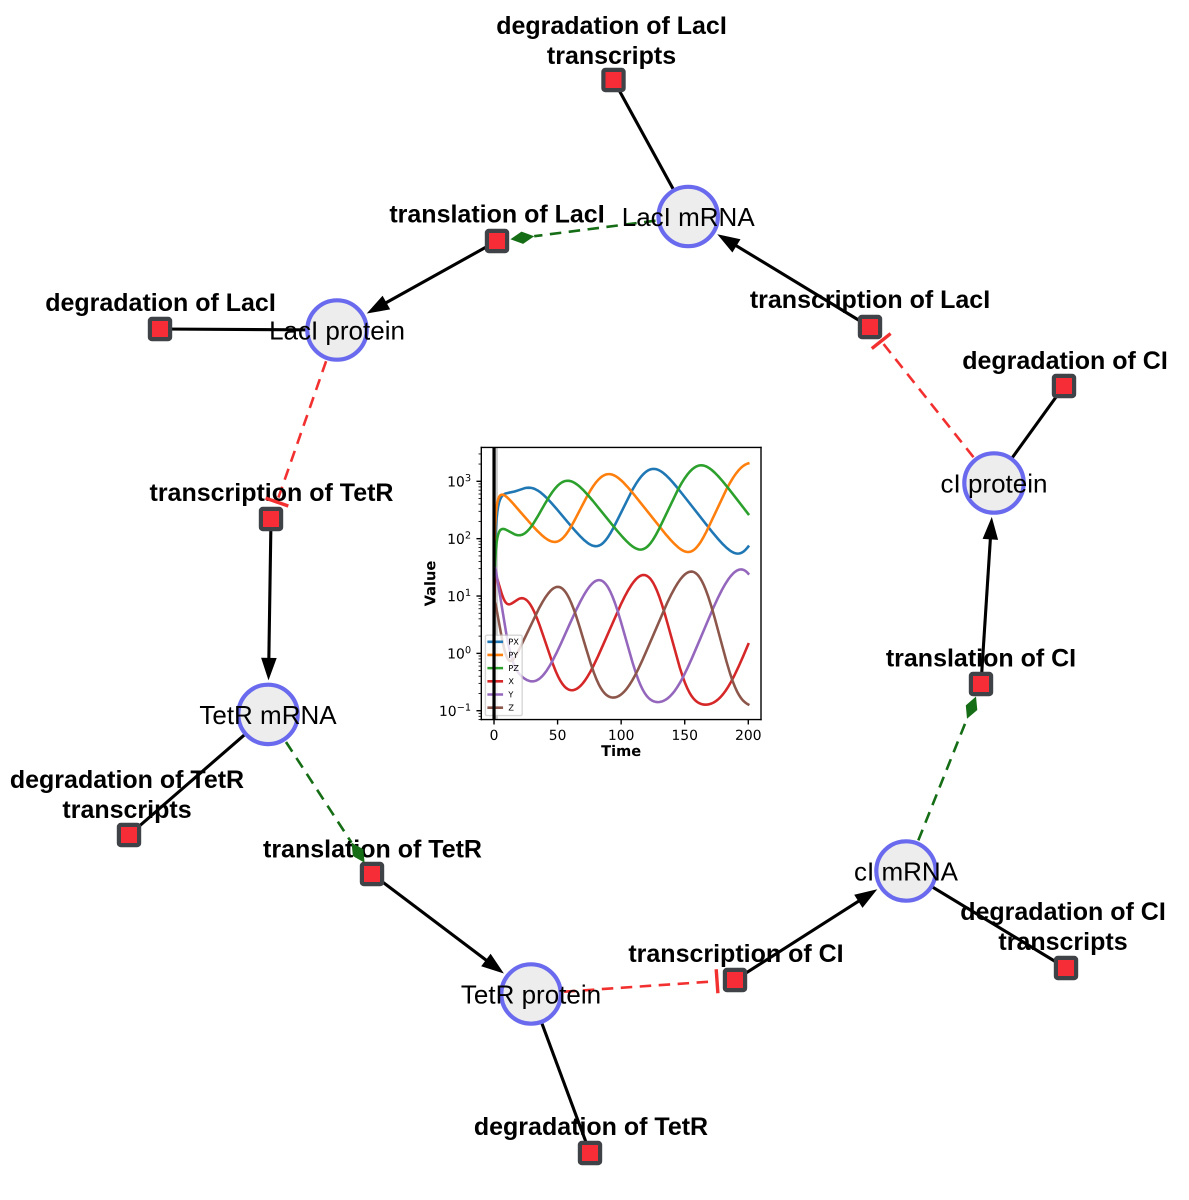  What do you see at coordinates (735, 954) in the screenshot?
I see `svg-text: transcription of CI` at bounding box center [735, 954].